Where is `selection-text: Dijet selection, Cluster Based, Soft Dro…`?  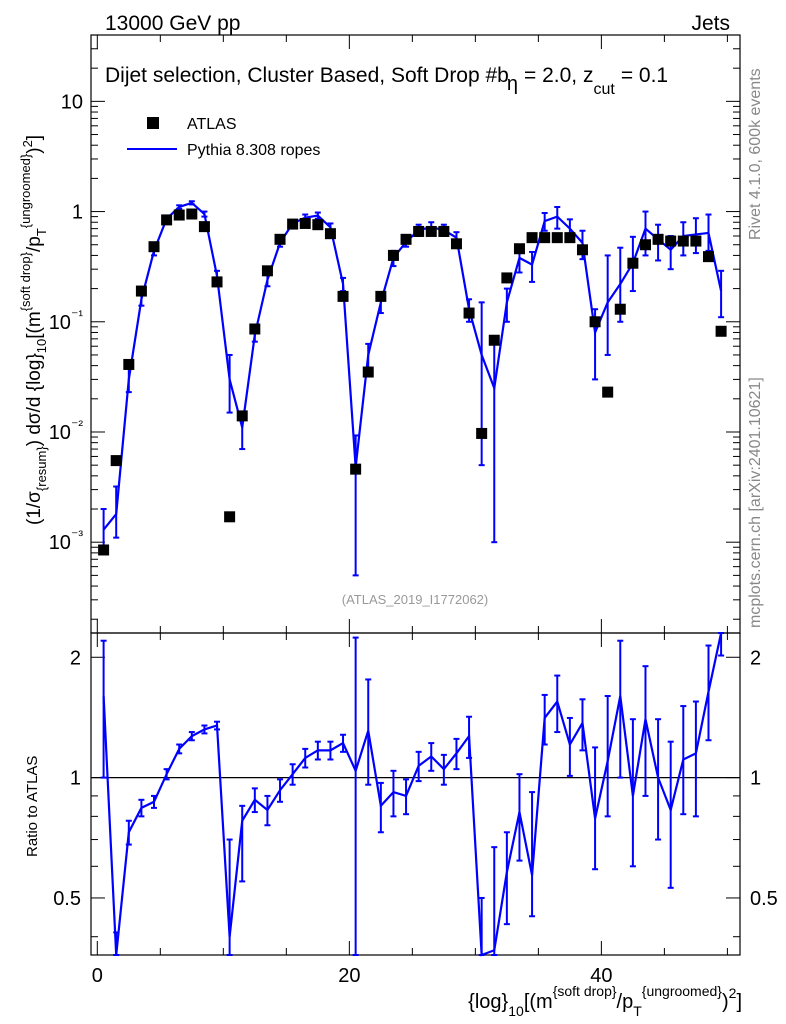
selection-text: Dijet selection, Cluster Based, Soft Dro… is located at coordinates (307, 75).